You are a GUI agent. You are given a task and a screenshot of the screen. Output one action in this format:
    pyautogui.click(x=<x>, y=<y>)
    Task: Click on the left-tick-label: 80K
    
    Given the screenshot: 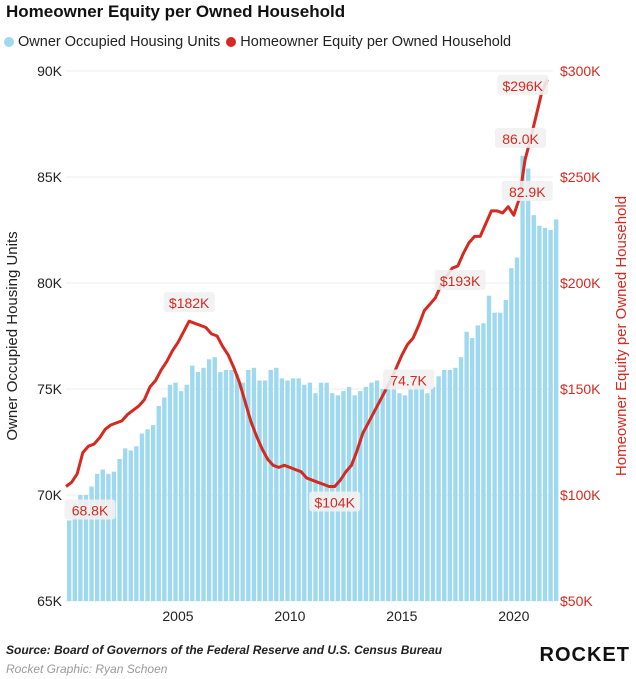 What is the action you would take?
    pyautogui.click(x=50, y=283)
    